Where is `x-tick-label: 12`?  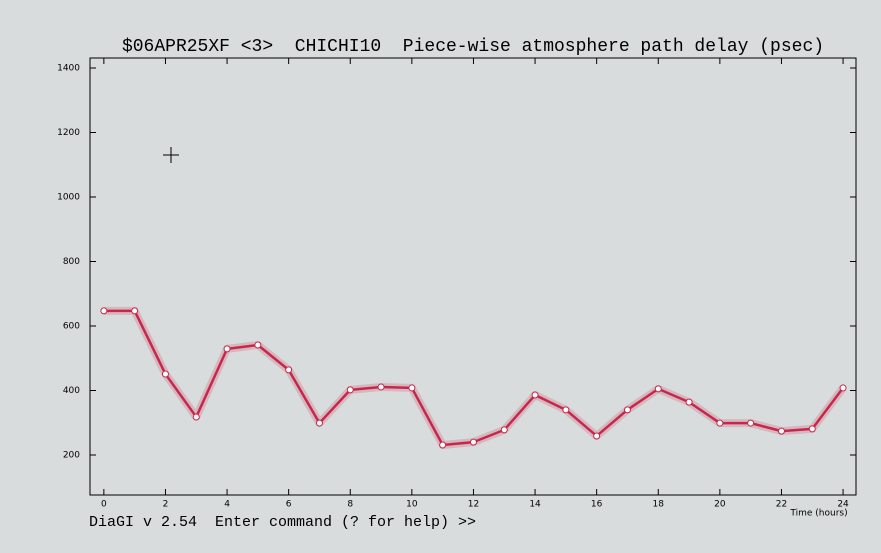
x-tick-label: 12 is located at coordinates (473, 505).